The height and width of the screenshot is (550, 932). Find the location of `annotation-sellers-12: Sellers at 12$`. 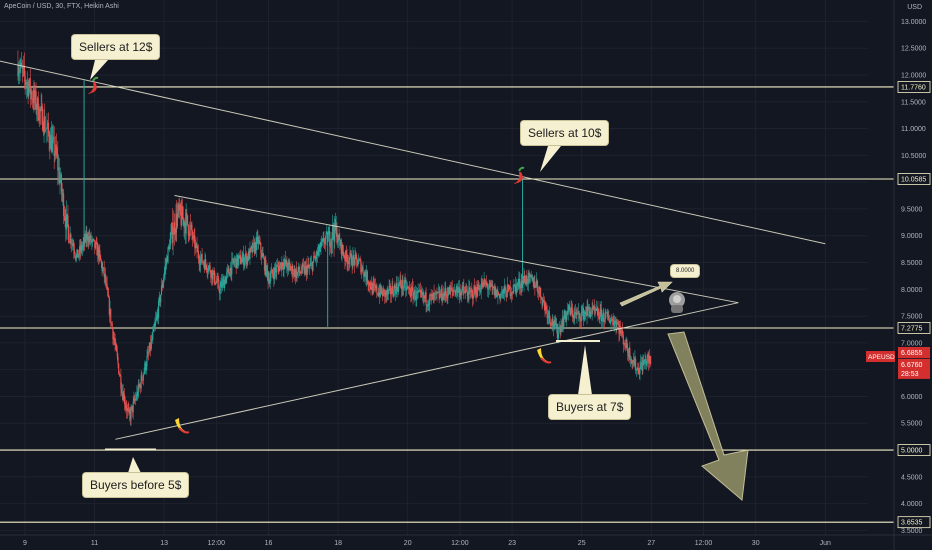

annotation-sellers-12: Sellers at 12$ is located at coordinates (116, 47).